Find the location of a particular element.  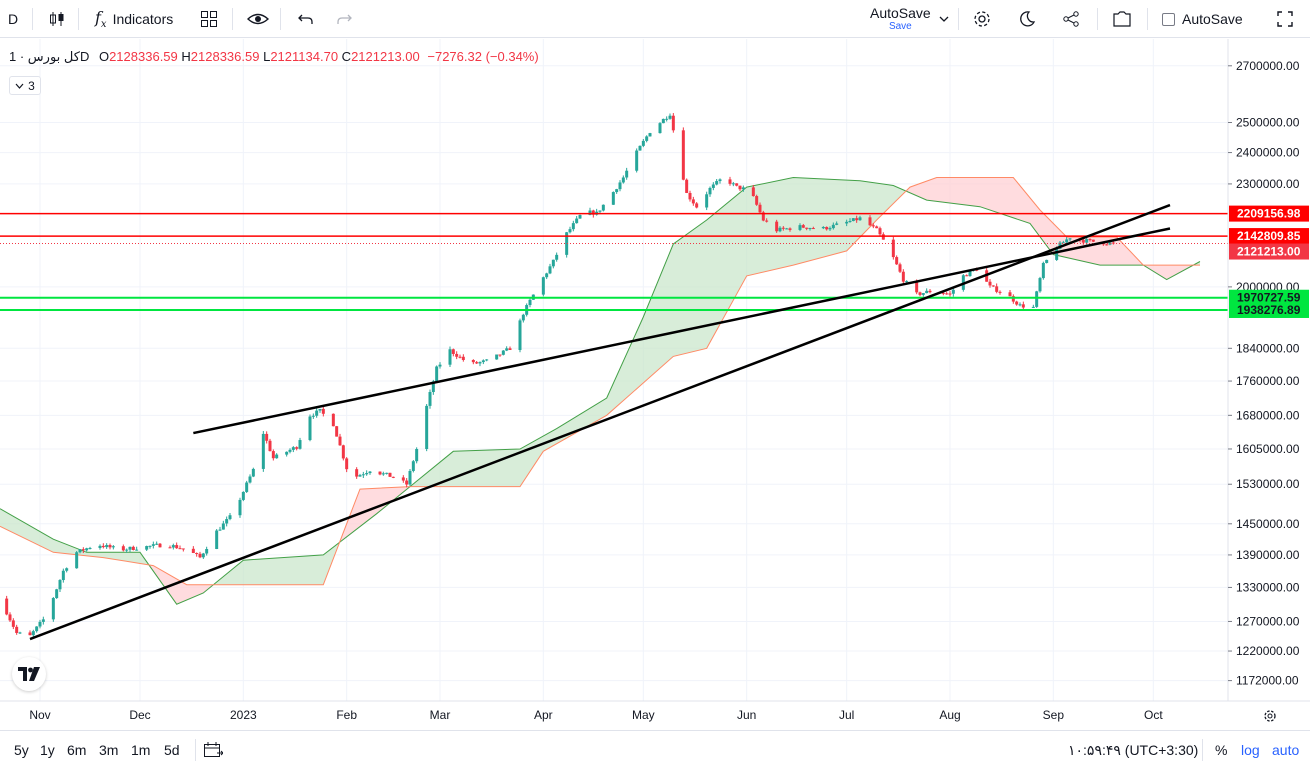

percent-toggle: % is located at coordinates (1221, 750).